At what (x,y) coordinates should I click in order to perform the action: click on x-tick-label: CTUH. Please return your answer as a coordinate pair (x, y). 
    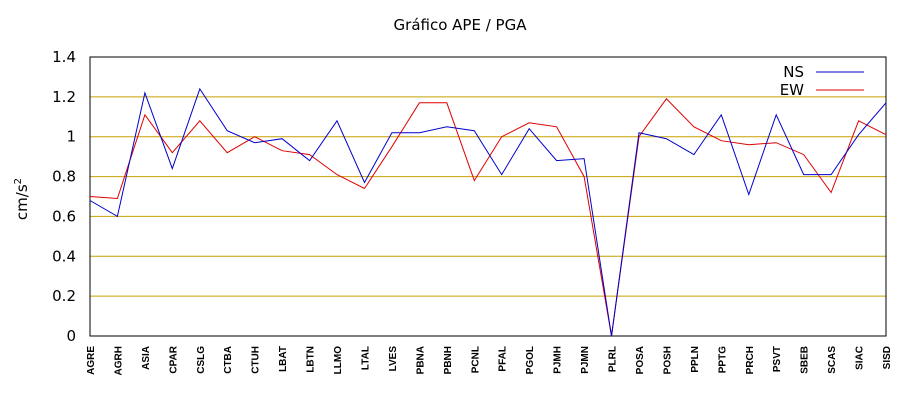
    Looking at the image, I should click on (256, 360).